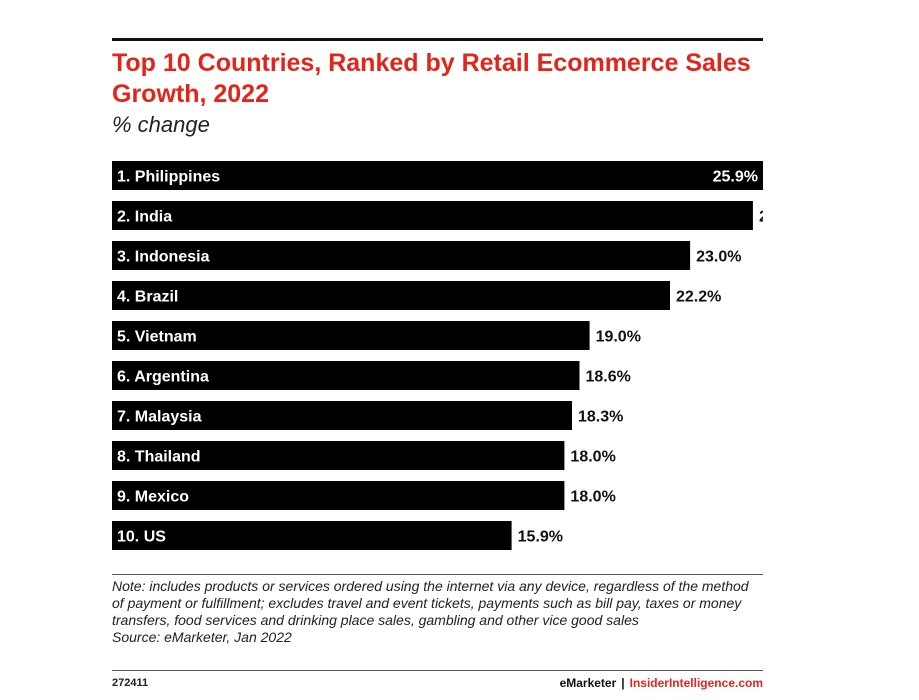 The image size is (919, 700). I want to click on bar-value-label: 22.2%, so click(698, 297).